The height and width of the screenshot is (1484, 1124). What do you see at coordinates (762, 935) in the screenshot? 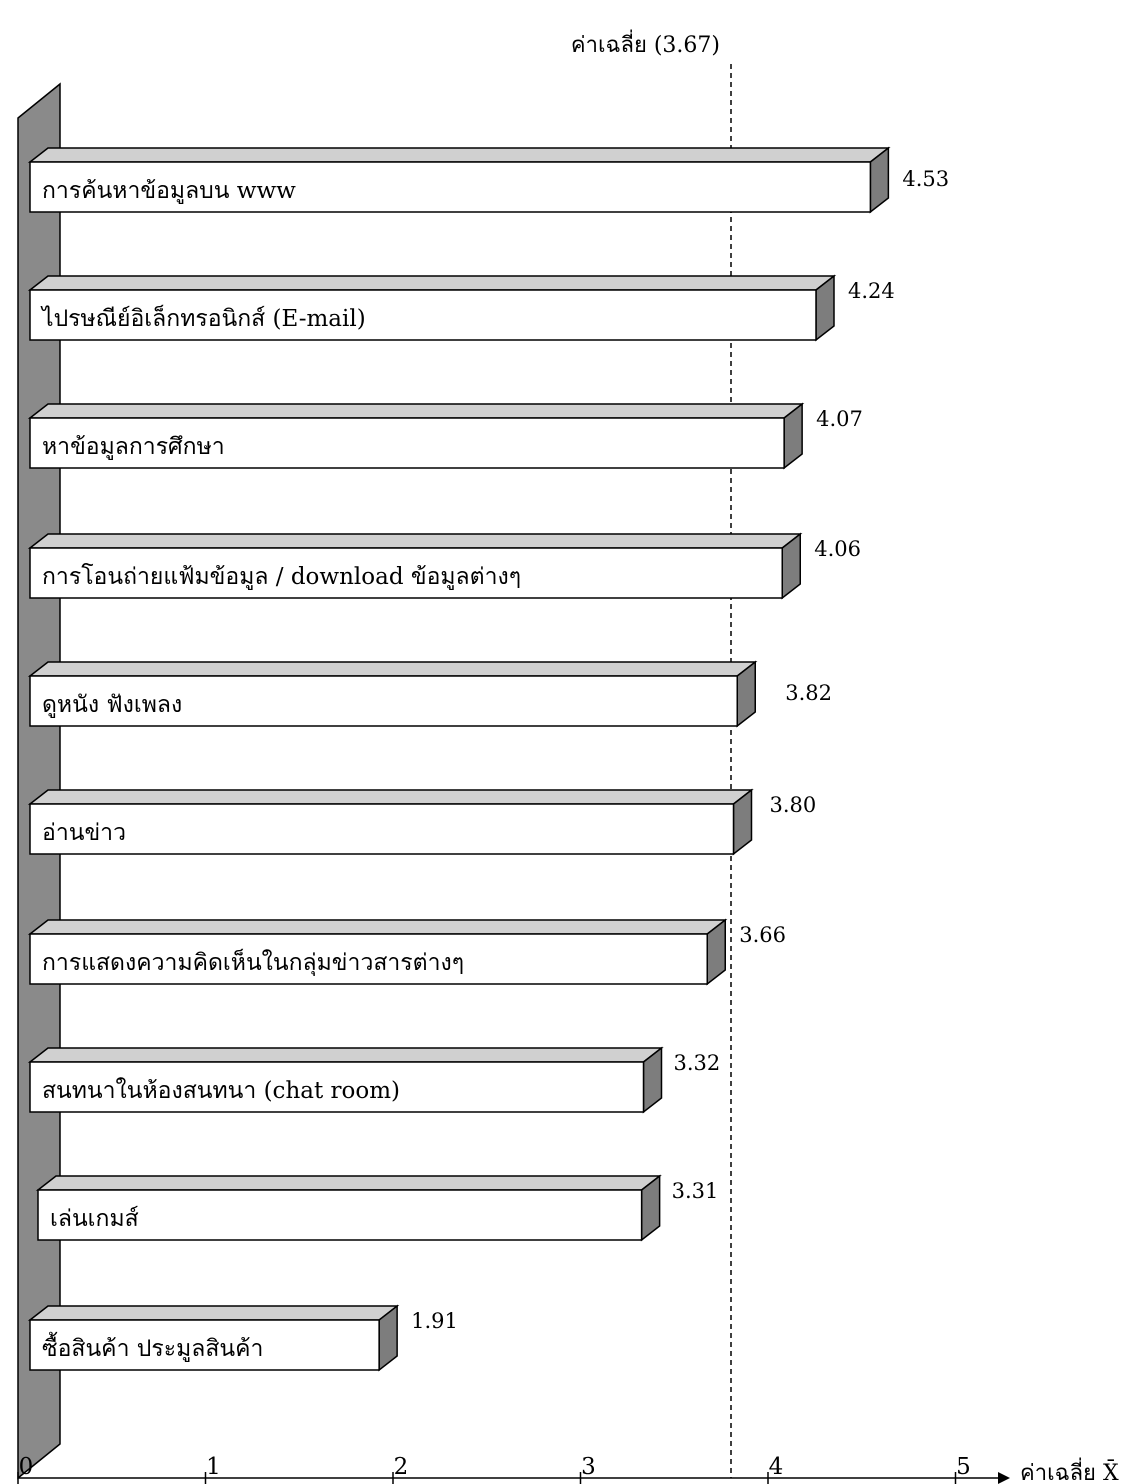
I see `bar-value-label: 3.66` at bounding box center [762, 935].